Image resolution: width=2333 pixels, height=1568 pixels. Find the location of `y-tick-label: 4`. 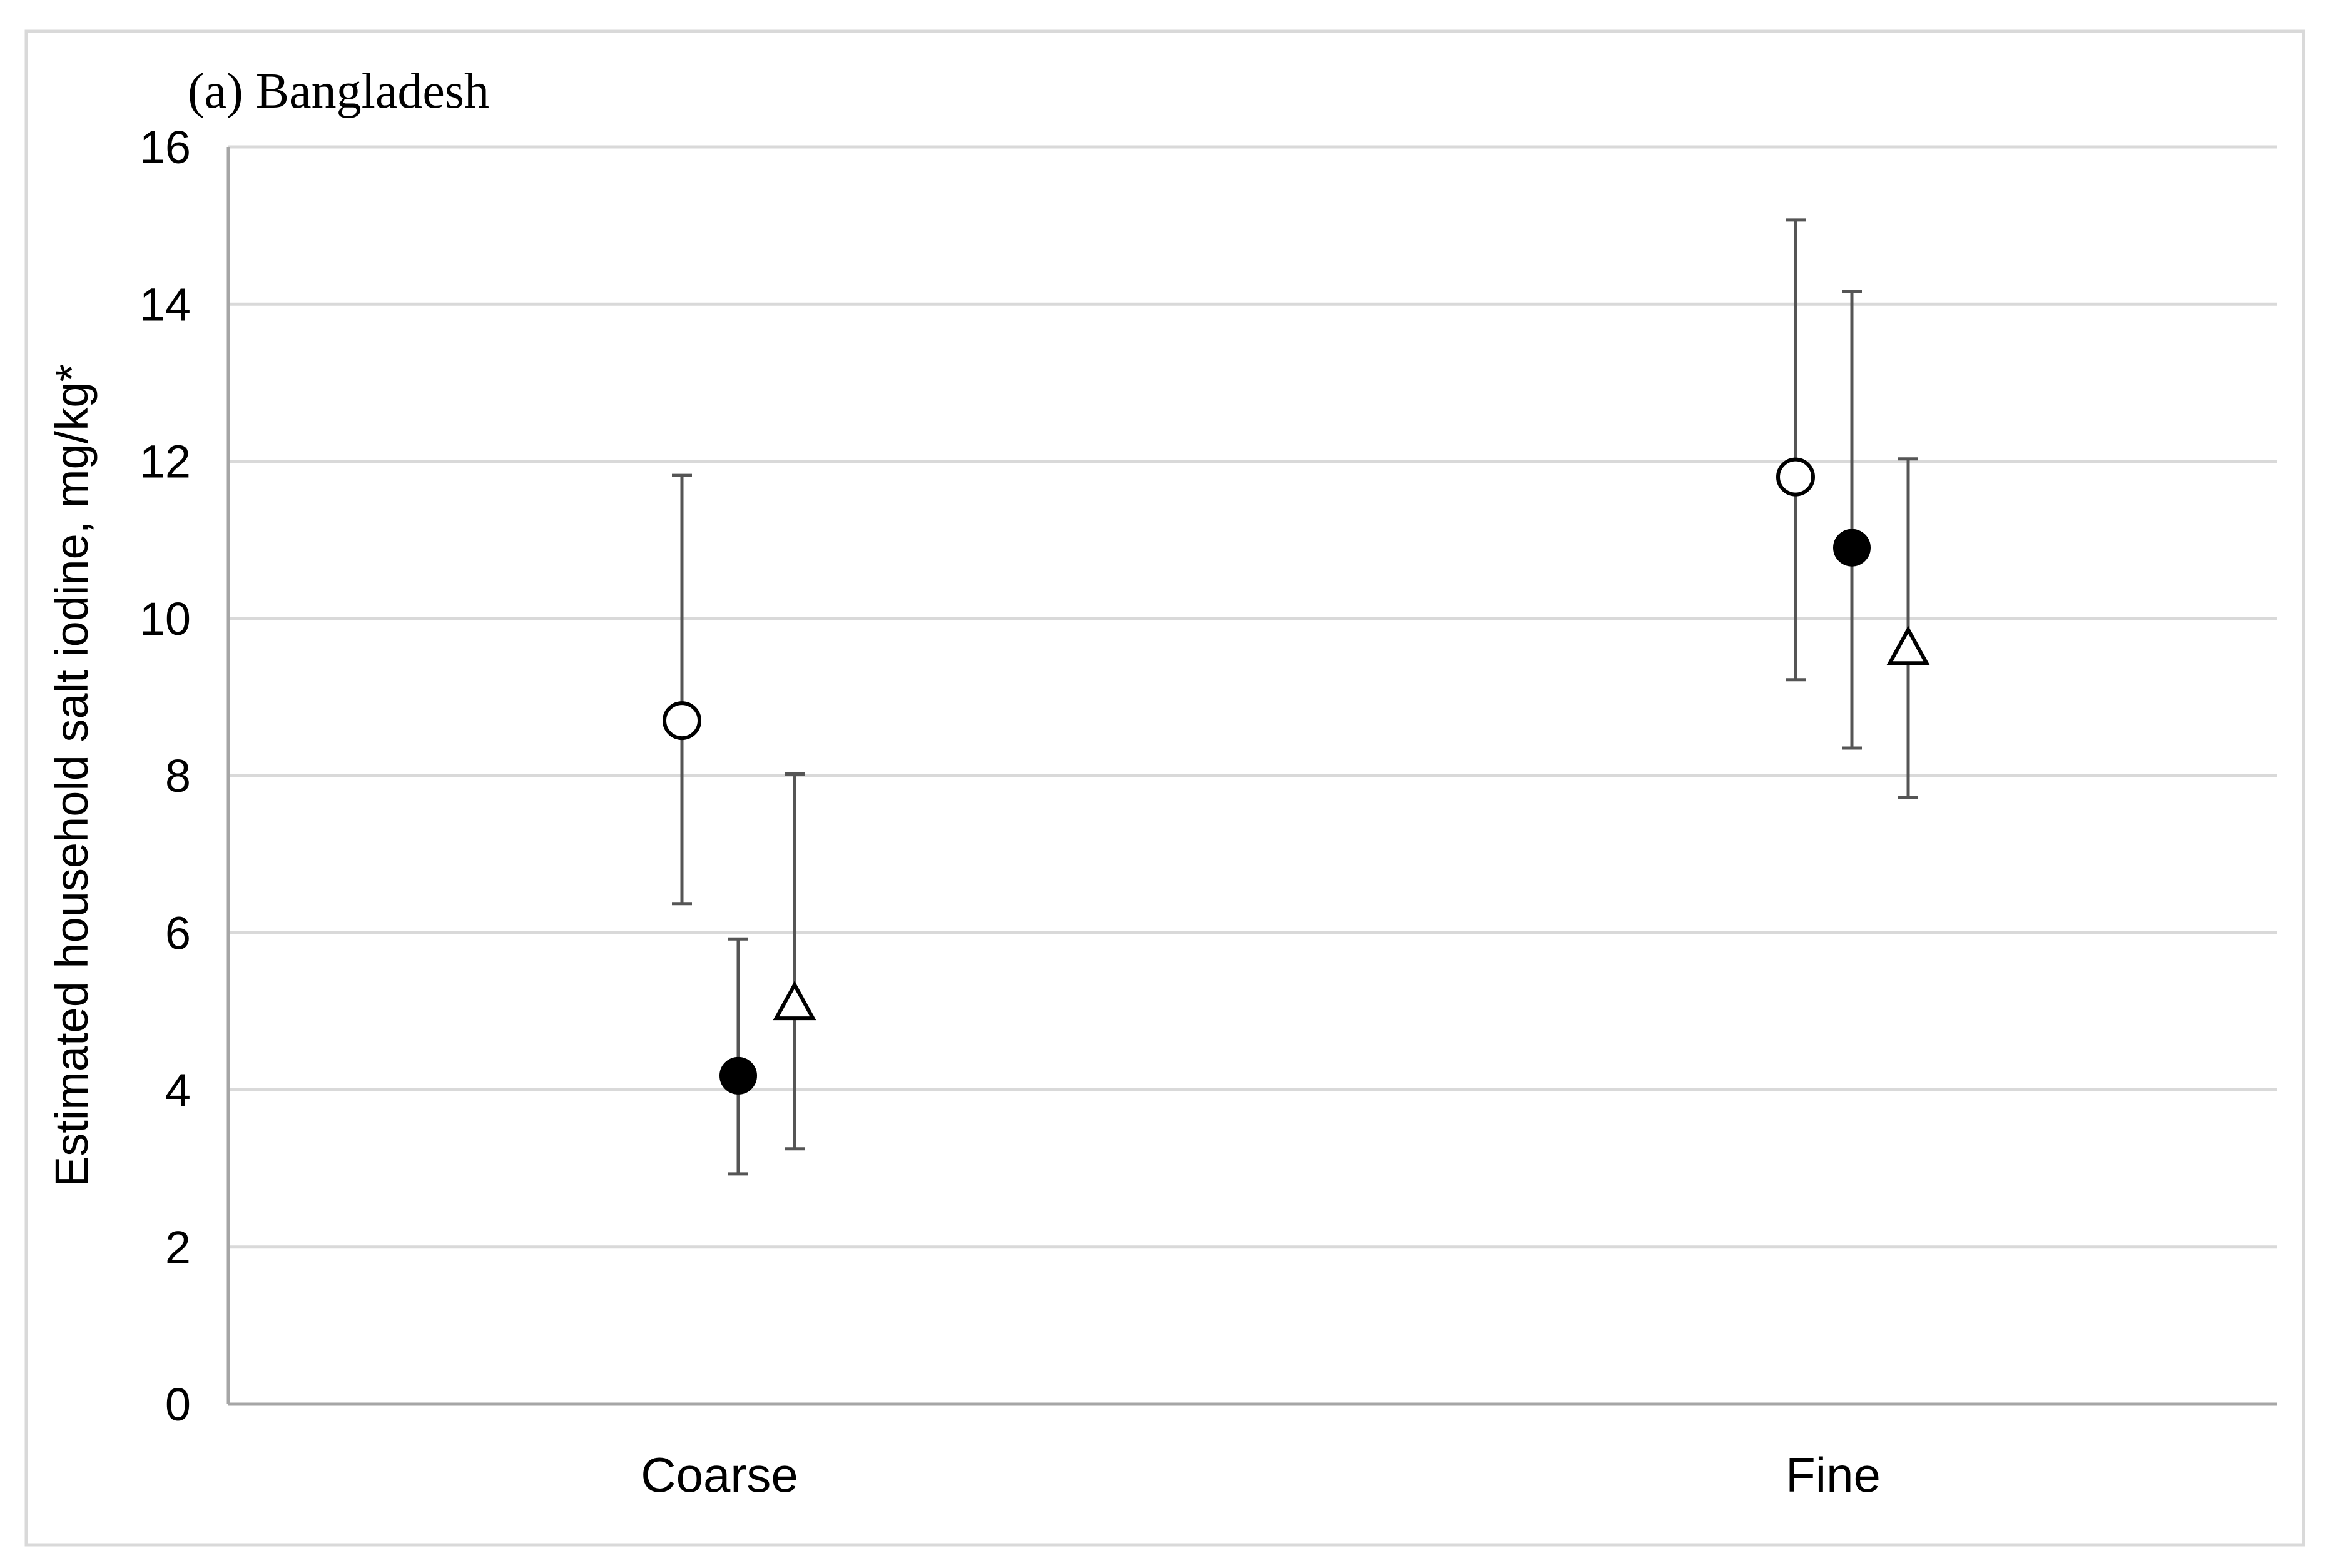

y-tick-label: 4 is located at coordinates (178, 1090).